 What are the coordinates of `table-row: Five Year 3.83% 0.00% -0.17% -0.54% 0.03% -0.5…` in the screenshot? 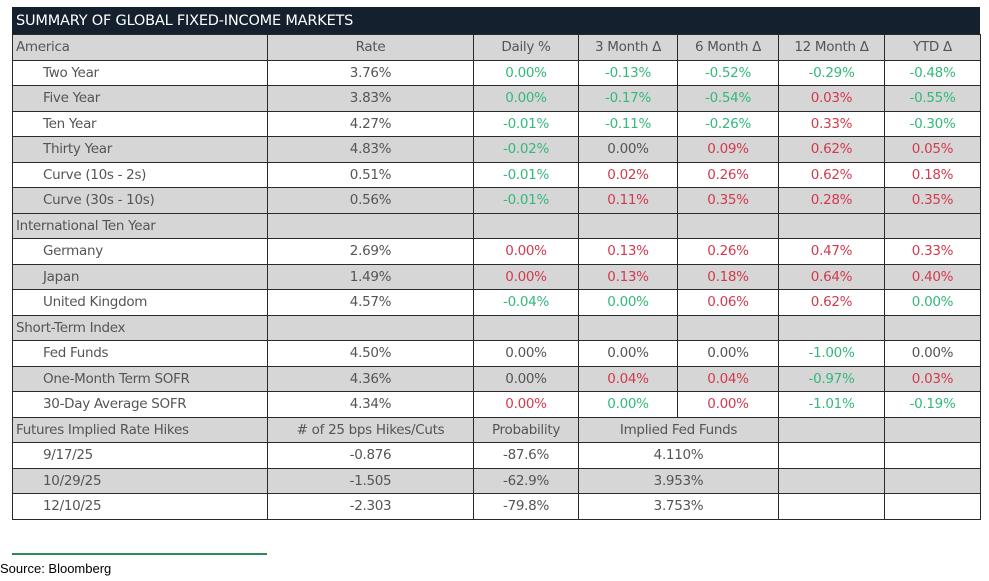 It's located at (496, 98).